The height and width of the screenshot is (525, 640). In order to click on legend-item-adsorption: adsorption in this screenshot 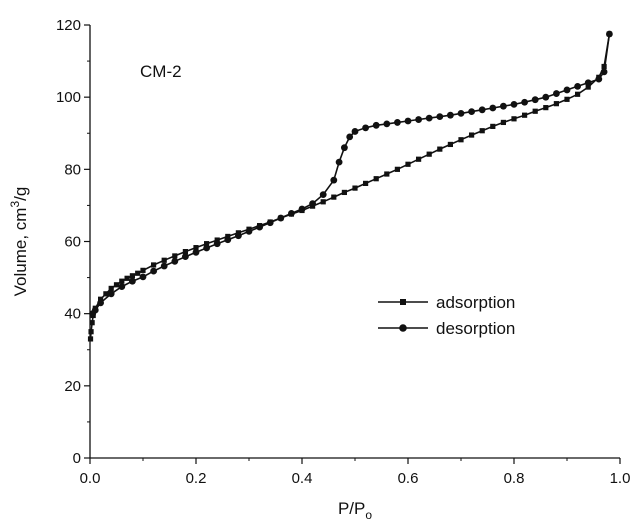, I will do `click(446, 302)`.